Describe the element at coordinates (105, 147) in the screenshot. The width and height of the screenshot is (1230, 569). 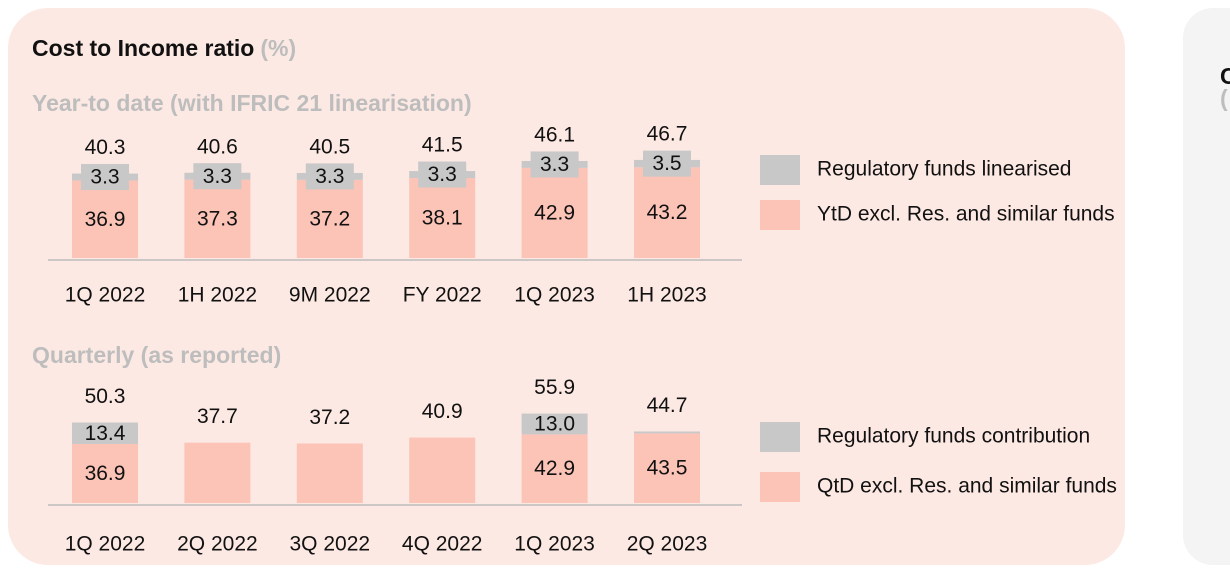
I see `total-label: 40.3` at that location.